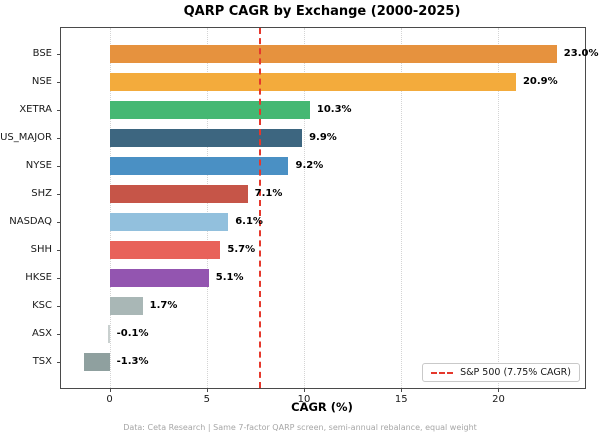 The height and width of the screenshot is (439, 600). What do you see at coordinates (132, 361) in the screenshot?
I see `bar-value-label-tsx: -1.3%` at bounding box center [132, 361].